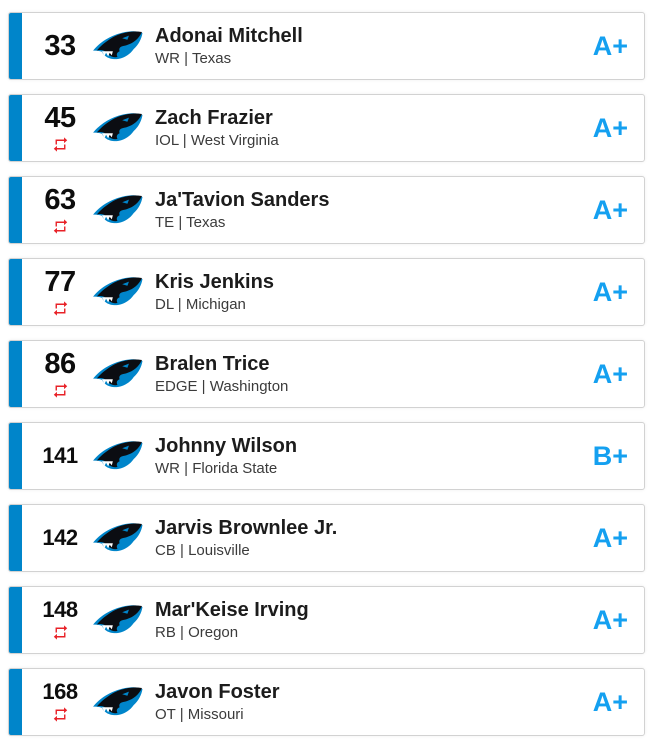 This screenshot has width=652, height=752. Describe the element at coordinates (222, 386) in the screenshot. I see `player-details: EDGE | Washington` at that location.